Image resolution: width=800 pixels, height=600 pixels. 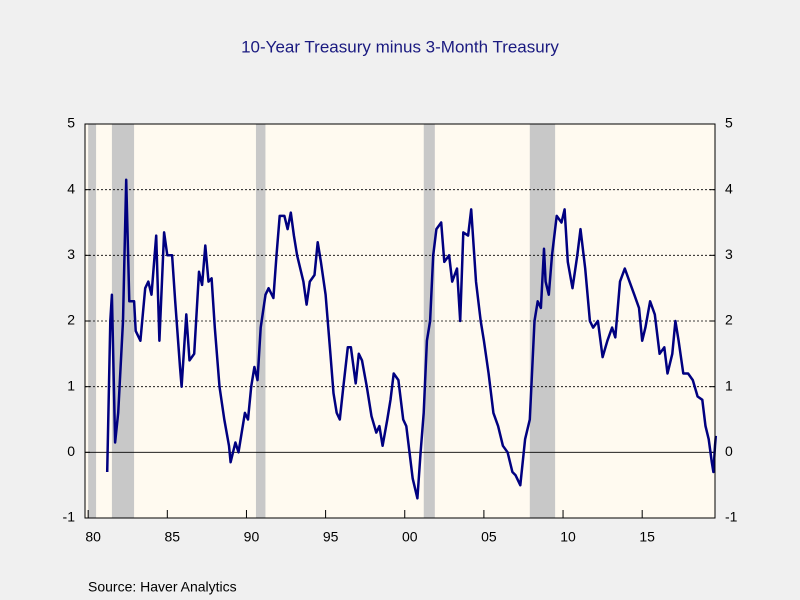 I want to click on x-tick-label: 90, so click(x=252, y=537).